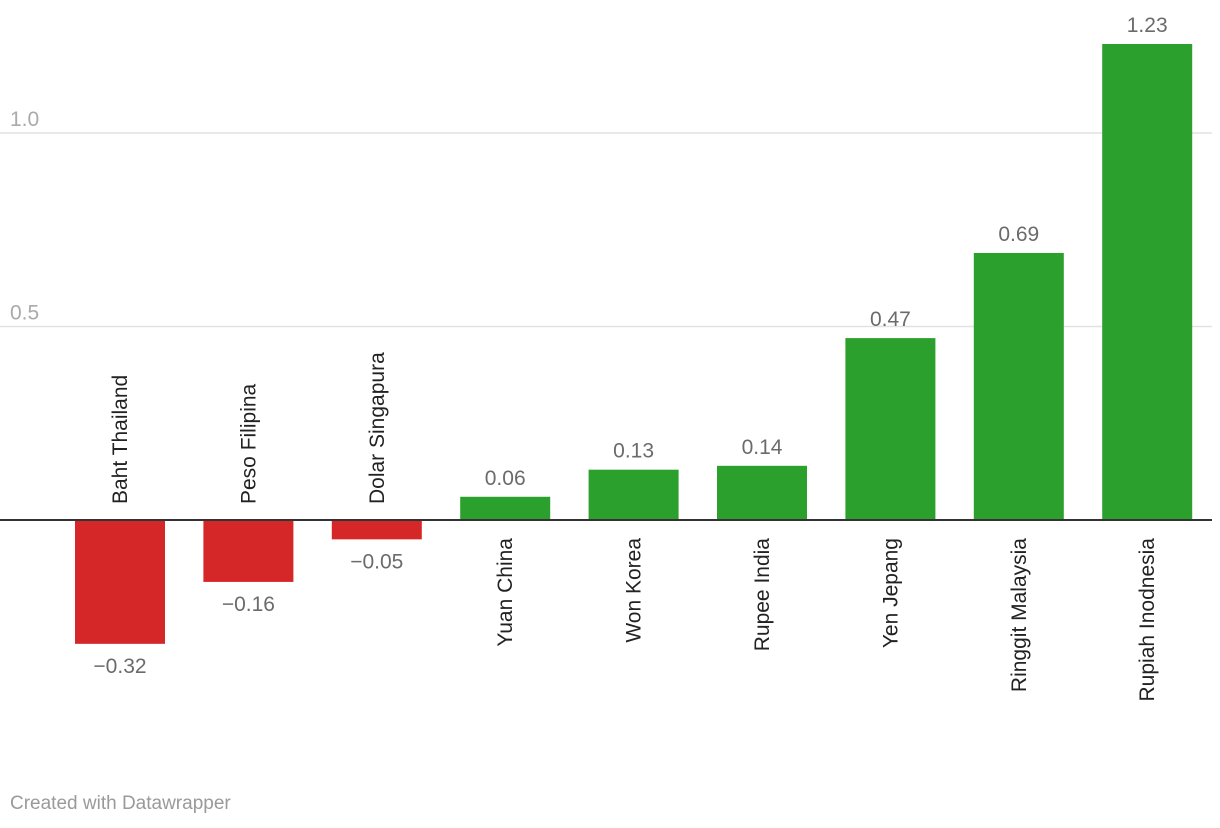  I want to click on category-label: Won Korea, so click(634, 590).